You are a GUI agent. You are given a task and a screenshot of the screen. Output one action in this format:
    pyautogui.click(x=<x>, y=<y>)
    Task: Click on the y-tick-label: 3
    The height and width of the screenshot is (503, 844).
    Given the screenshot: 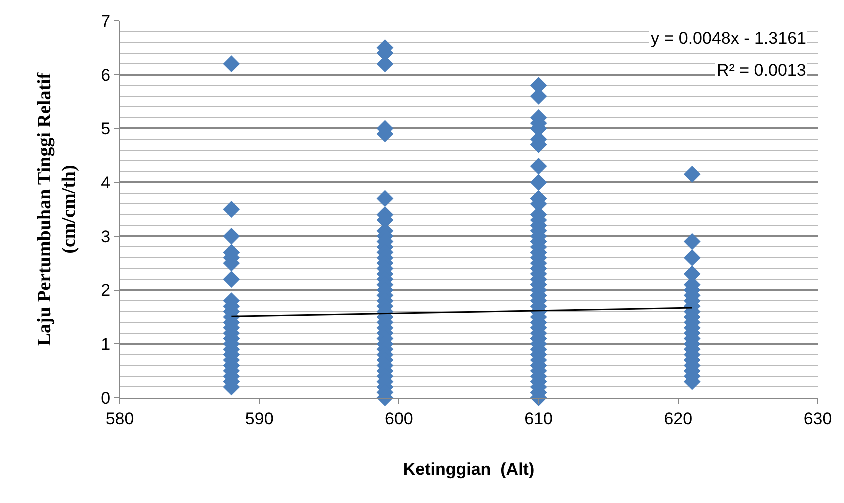 What is the action you would take?
    pyautogui.click(x=106, y=236)
    